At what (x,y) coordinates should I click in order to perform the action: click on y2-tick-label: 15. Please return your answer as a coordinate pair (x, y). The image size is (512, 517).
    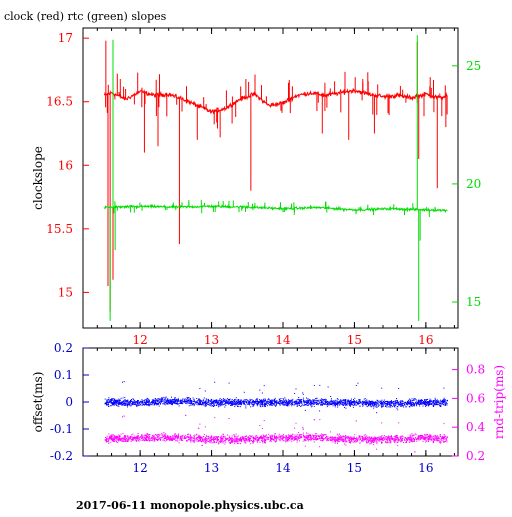
    Looking at the image, I should click on (473, 302).